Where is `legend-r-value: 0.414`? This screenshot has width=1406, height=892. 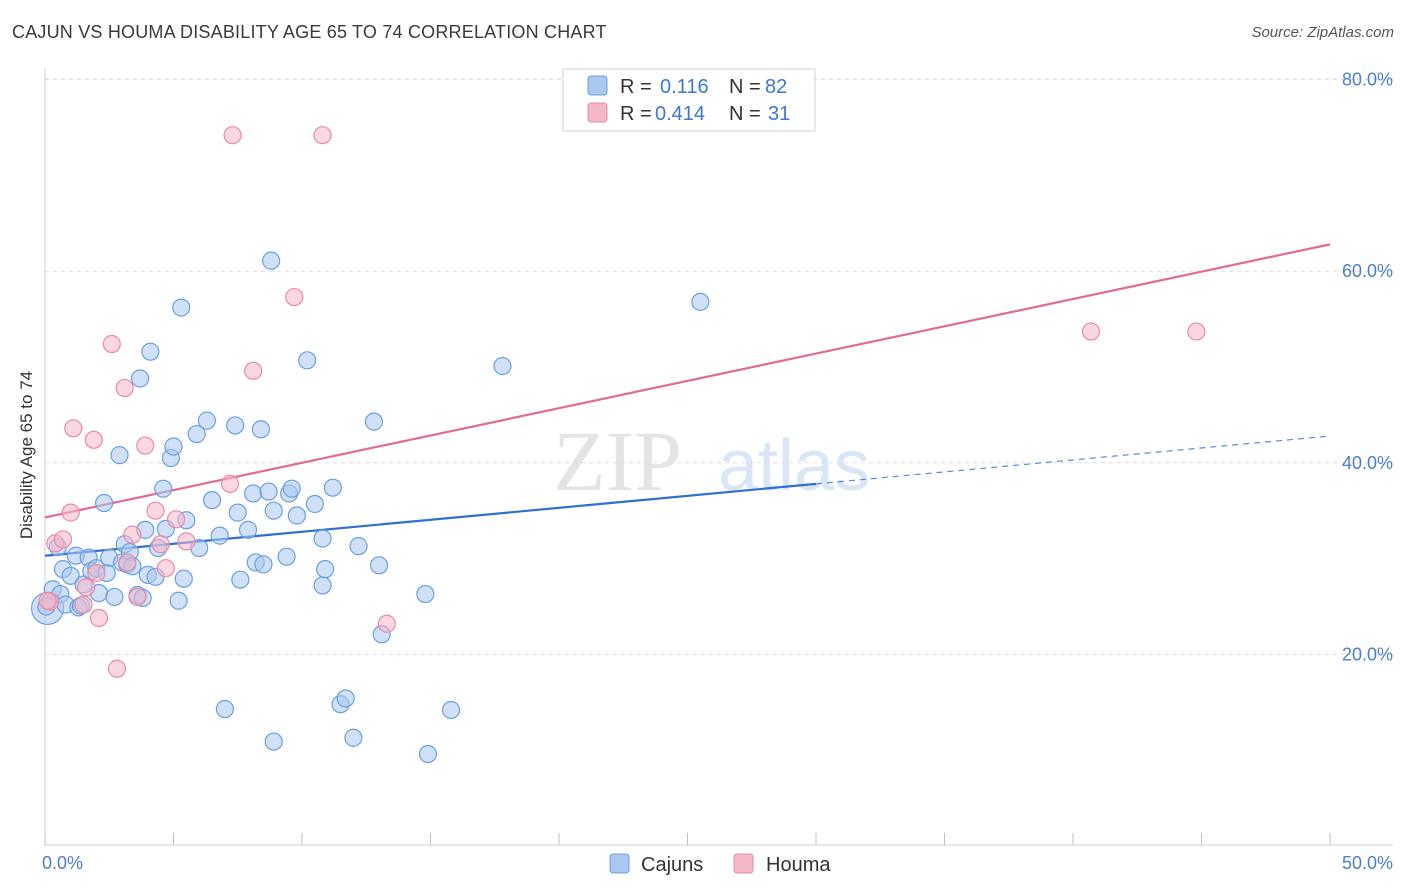 legend-r-value: 0.414 is located at coordinates (680, 114).